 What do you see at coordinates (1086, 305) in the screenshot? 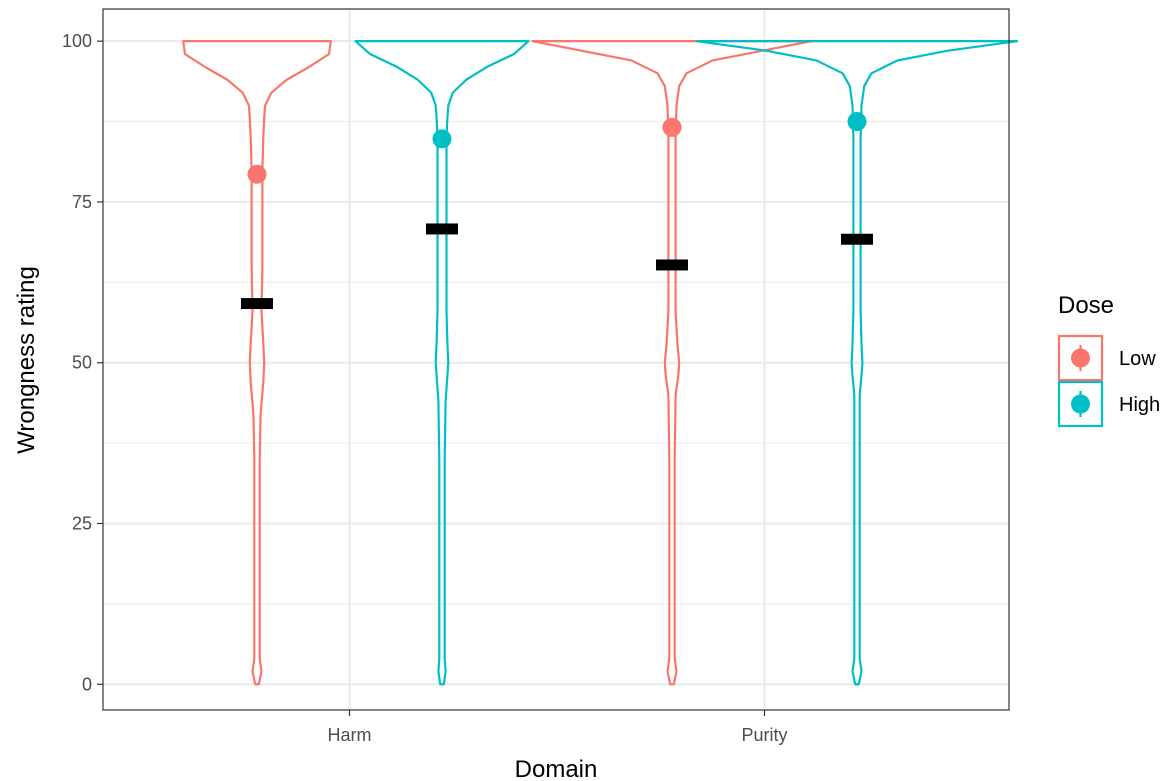
I see `legend-title: Dose` at bounding box center [1086, 305].